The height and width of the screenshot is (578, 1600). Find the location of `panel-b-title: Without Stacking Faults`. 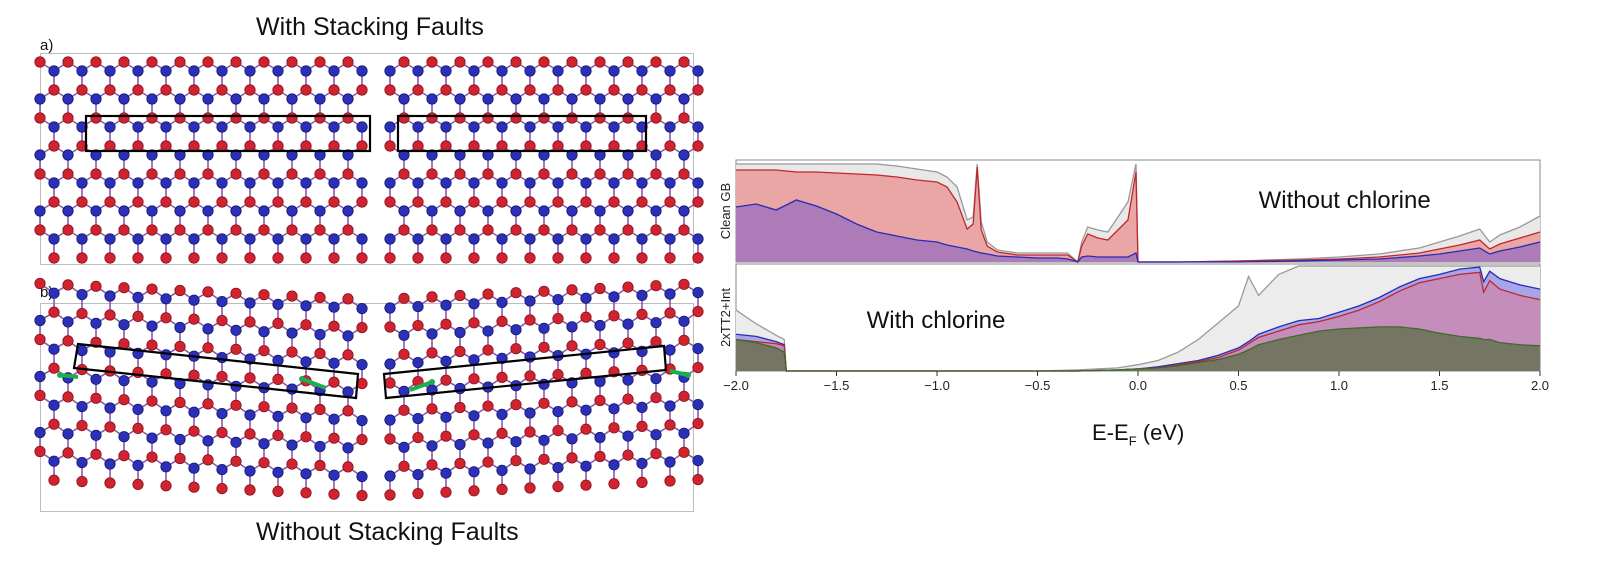

panel-b-title: Without Stacking Faults is located at coordinates (387, 532).